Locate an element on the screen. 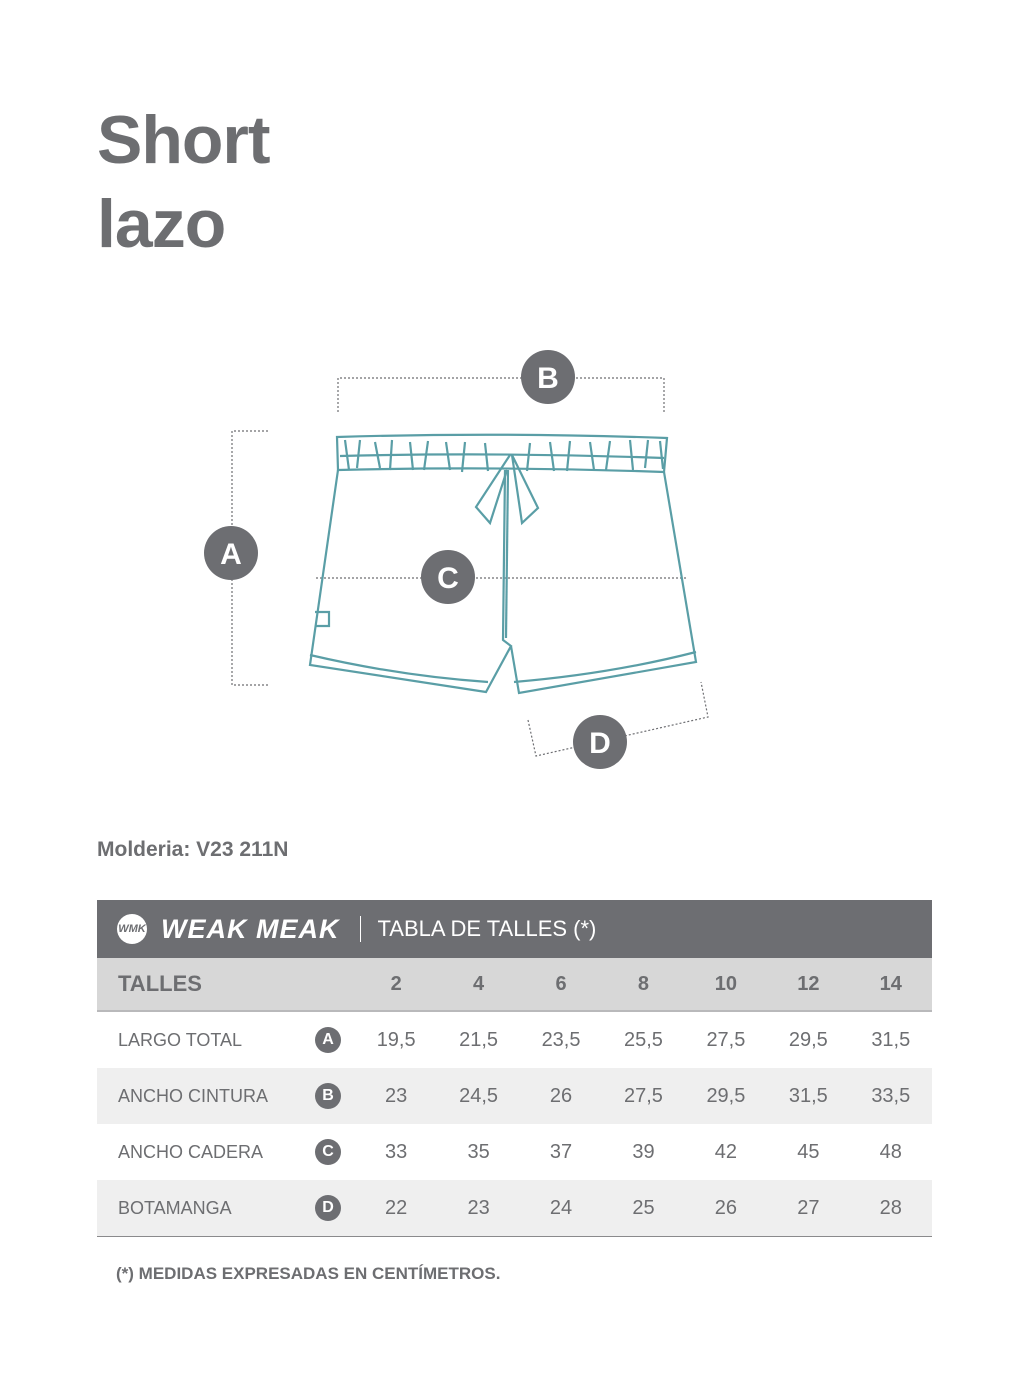 This screenshot has width=1025, height=1400. marker-a-label: A is located at coordinates (231, 554).